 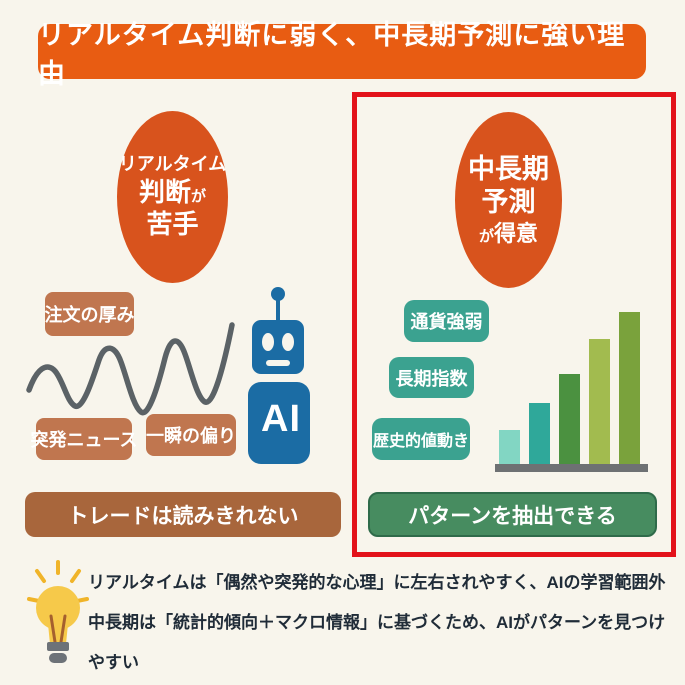 I want to click on header-title: リアルタイム判断に弱く、中長期予測に強い理由, so click(x=342, y=54).